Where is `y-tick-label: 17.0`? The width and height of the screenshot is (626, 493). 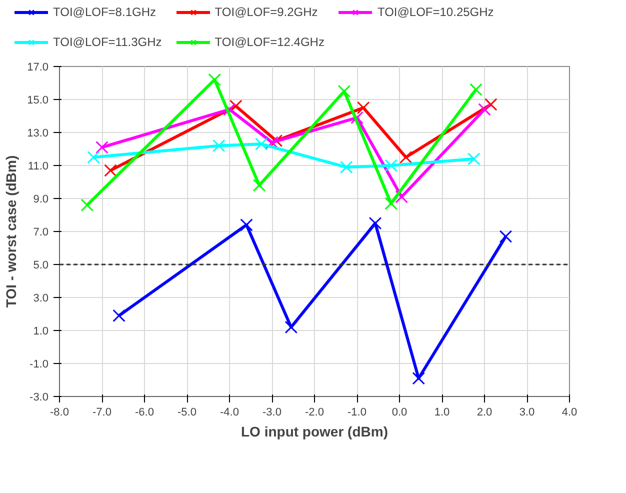
y-tick-label: 17.0 is located at coordinates (38, 68).